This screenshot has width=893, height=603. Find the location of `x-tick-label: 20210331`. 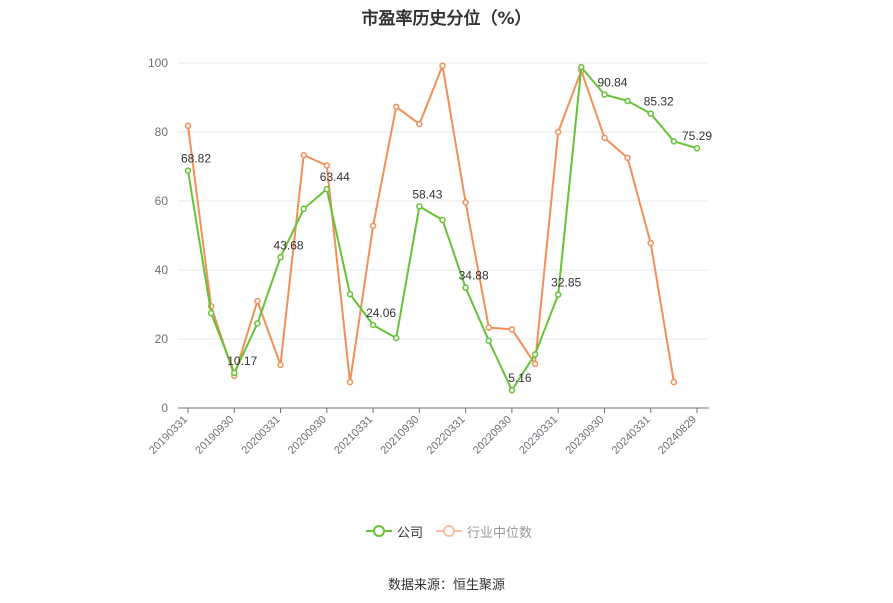

x-tick-label: 20210331 is located at coordinates (353, 435).